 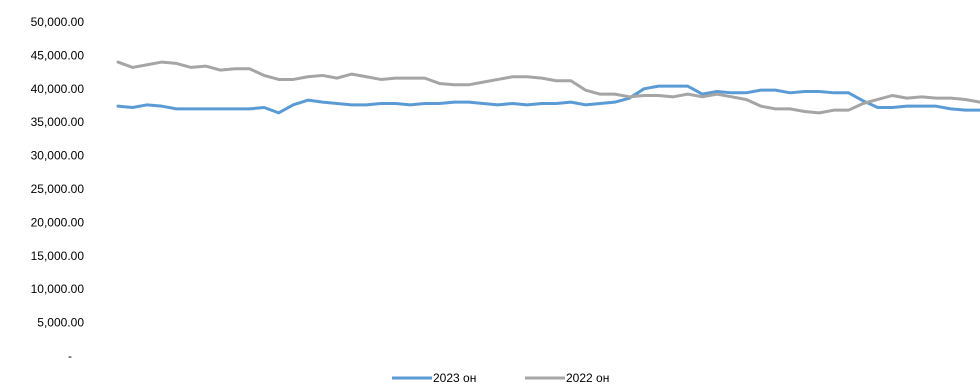 What do you see at coordinates (58, 89) in the screenshot?
I see `y-tick-label: 40,000.00` at bounding box center [58, 89].